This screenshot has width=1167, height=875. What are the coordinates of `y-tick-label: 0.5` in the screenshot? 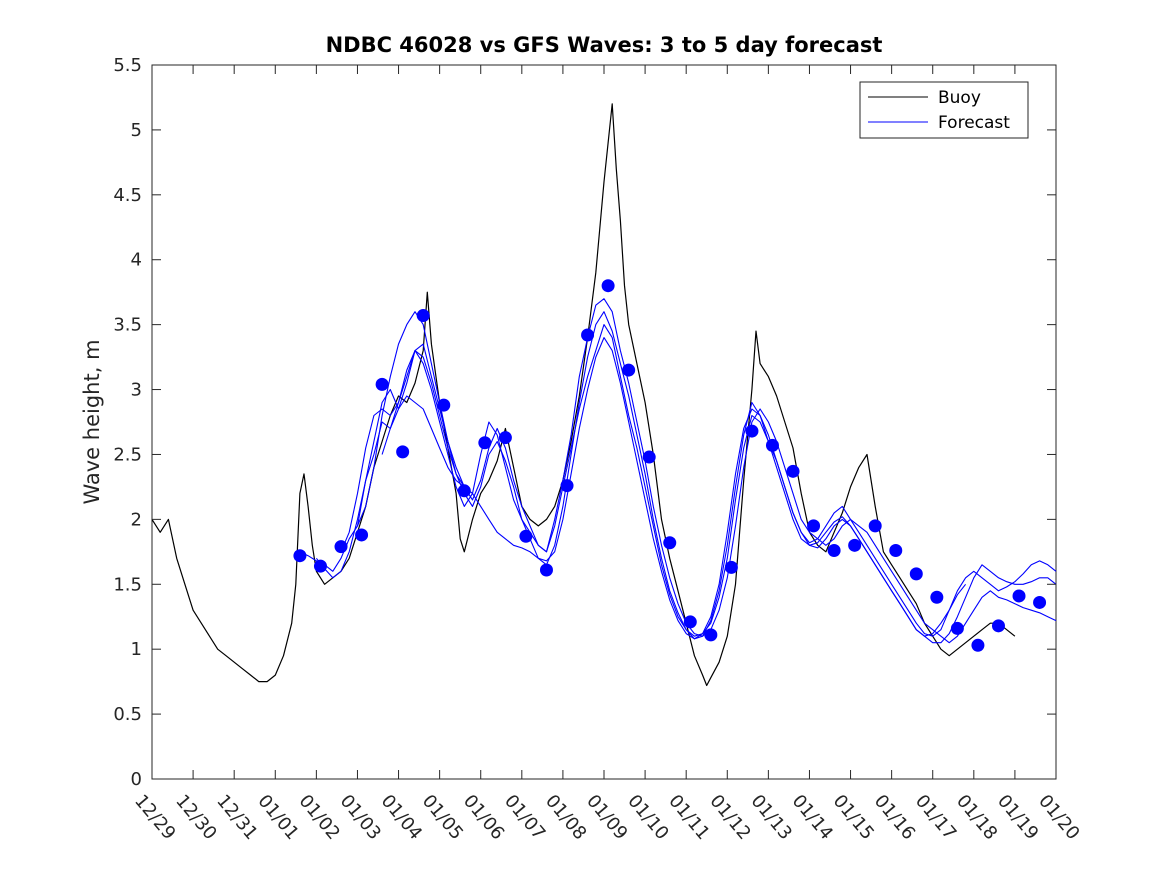 It's located at (127, 714).